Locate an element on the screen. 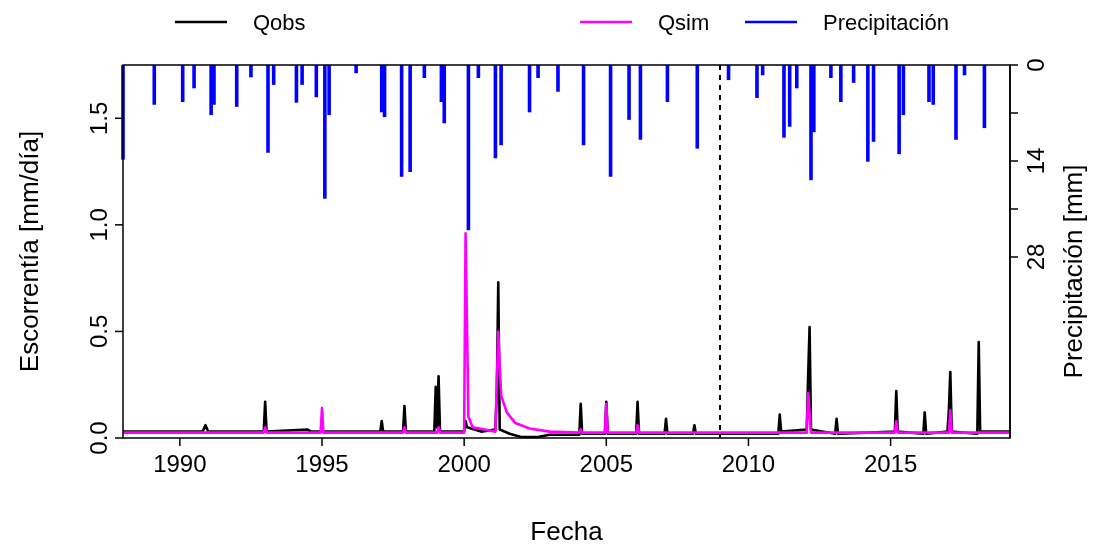 The width and height of the screenshot is (1096, 548). y-tick-label: 1.5 is located at coordinates (98, 118).